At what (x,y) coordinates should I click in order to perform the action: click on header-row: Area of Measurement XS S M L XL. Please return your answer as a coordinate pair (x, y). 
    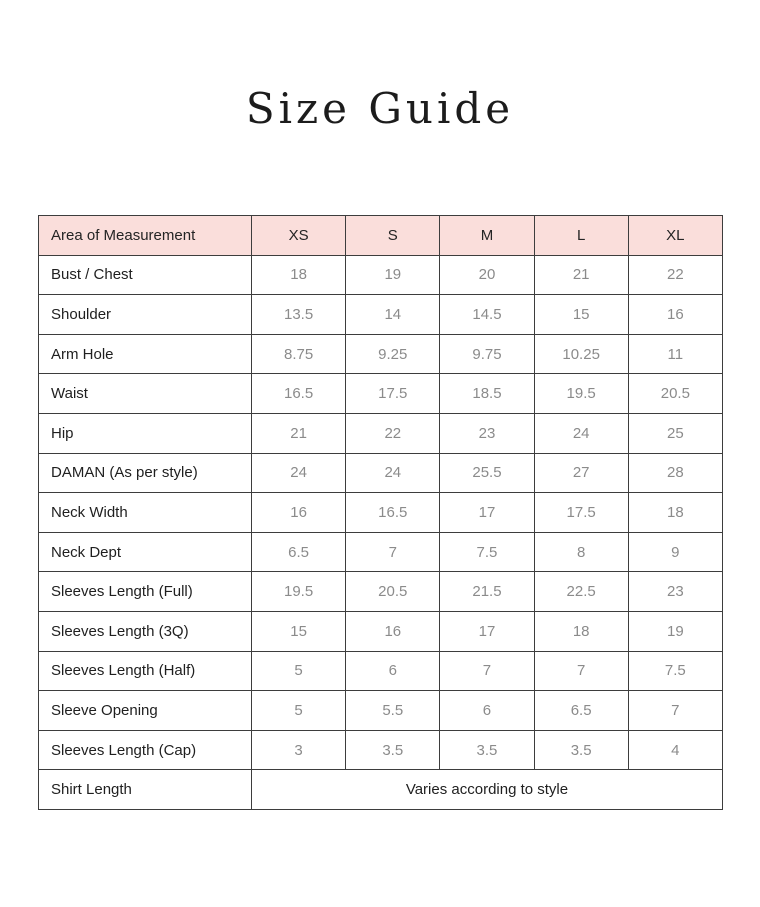
    Looking at the image, I should click on (380, 235).